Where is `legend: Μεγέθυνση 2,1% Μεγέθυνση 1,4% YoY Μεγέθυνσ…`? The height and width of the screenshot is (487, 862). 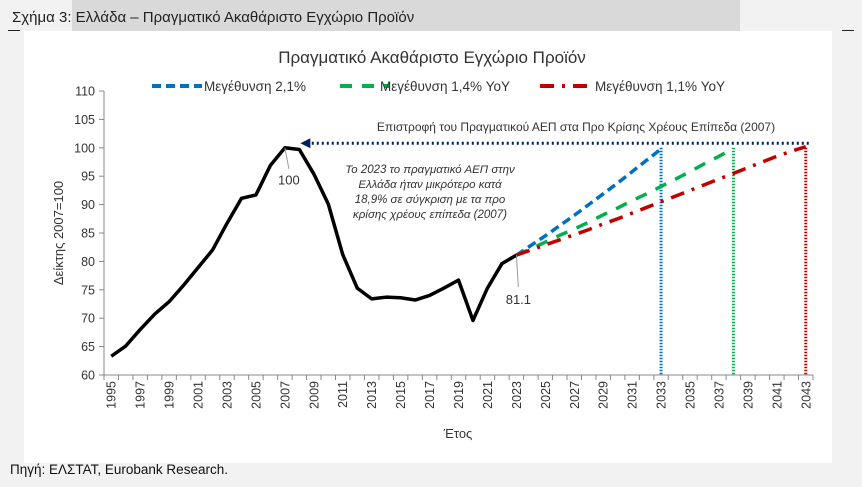 legend: Μεγέθυνση 2,1% Μεγέθυνση 1,4% YoY Μεγέθυνσ… is located at coordinates (438, 86).